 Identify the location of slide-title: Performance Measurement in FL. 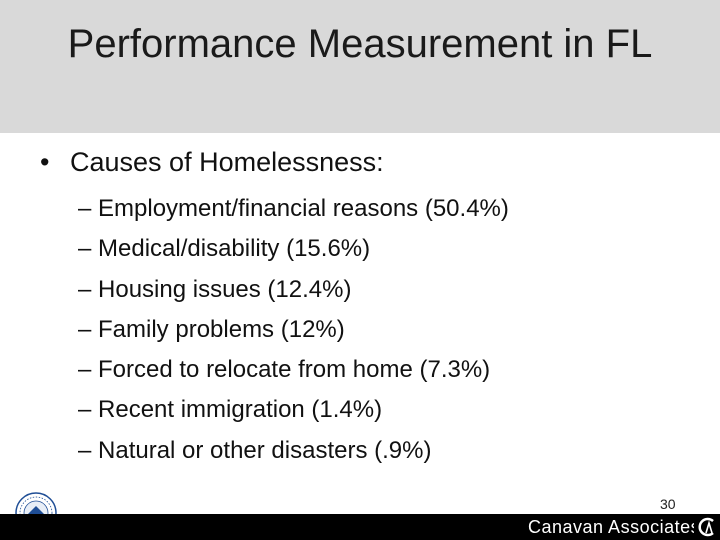
(360, 44).